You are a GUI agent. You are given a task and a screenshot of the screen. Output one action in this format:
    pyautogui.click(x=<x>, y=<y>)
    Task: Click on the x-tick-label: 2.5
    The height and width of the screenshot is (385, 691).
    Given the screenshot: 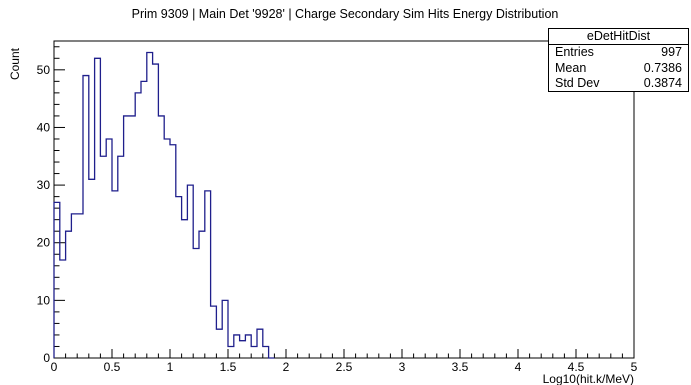 What is the action you would take?
    pyautogui.click(x=344, y=367)
    